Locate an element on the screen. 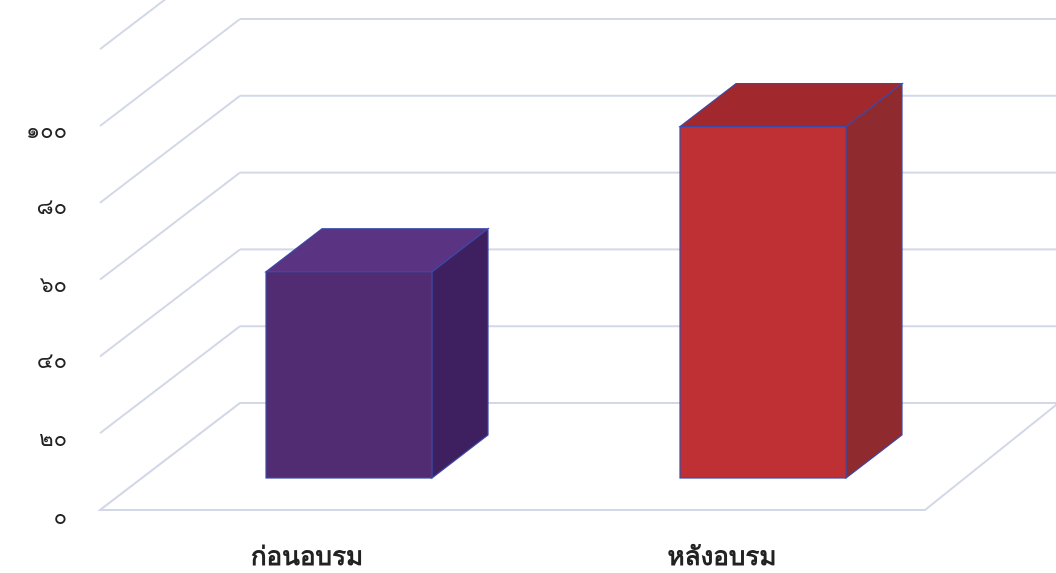 The height and width of the screenshot is (573, 1056). y-tick-label: ๘๐ is located at coordinates (52, 207).